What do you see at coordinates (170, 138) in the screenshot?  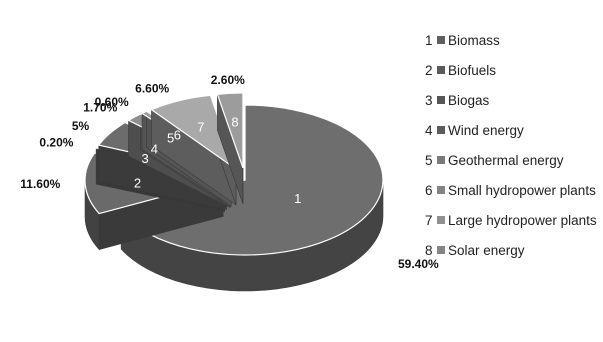 I see `slice-number-5: 5` at bounding box center [170, 138].